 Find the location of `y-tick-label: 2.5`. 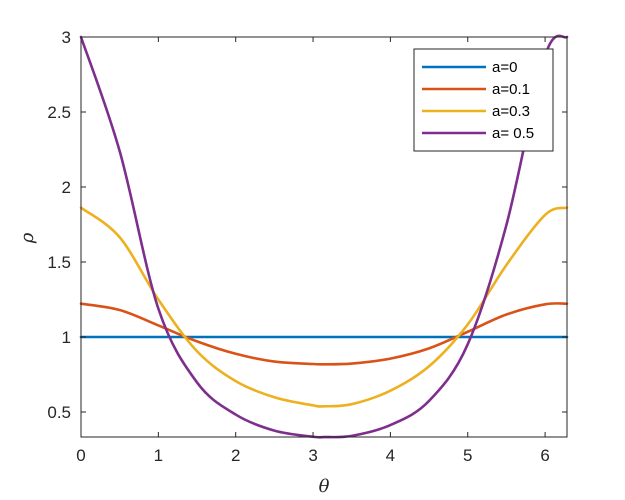

y-tick-label: 2.5 is located at coordinates (59, 112).